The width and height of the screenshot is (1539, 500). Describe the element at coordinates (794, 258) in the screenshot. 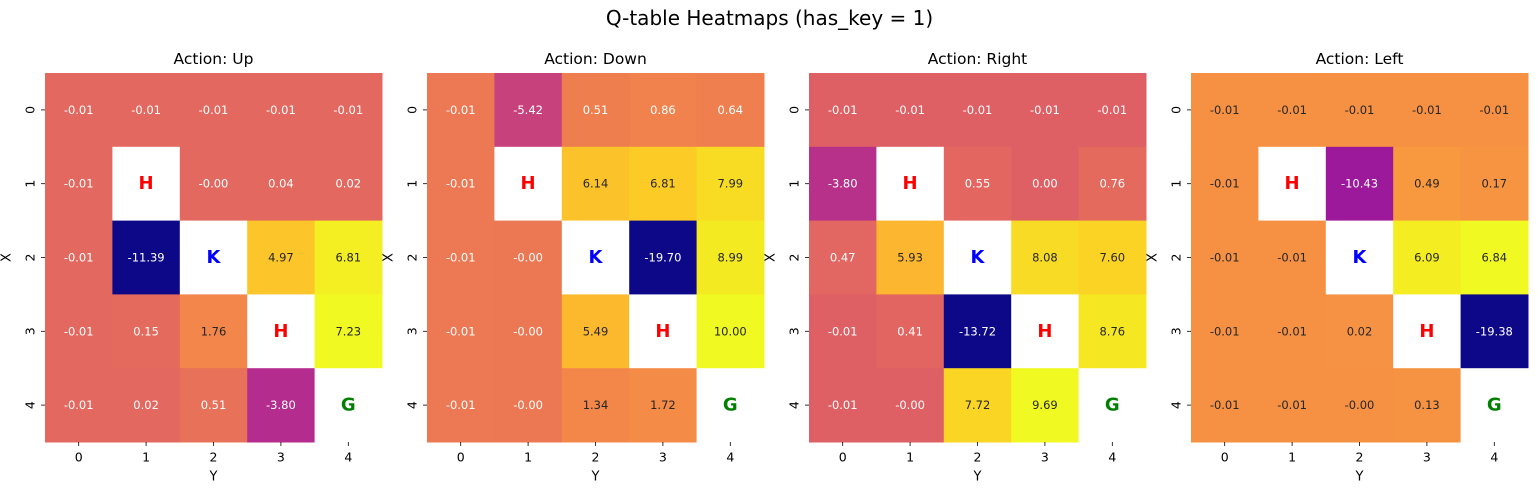

I see `y-tick-label: 2` at that location.